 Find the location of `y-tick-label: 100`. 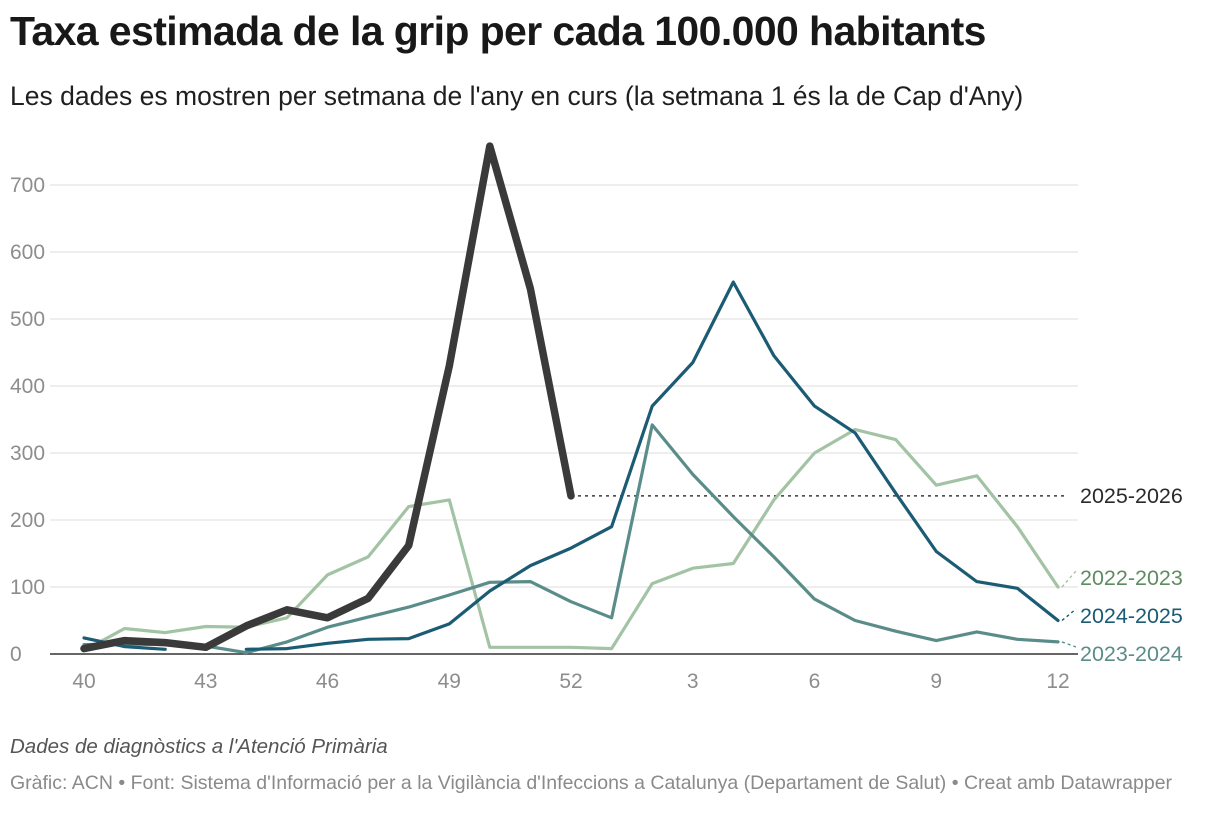

y-tick-label: 100 is located at coordinates (27, 587).